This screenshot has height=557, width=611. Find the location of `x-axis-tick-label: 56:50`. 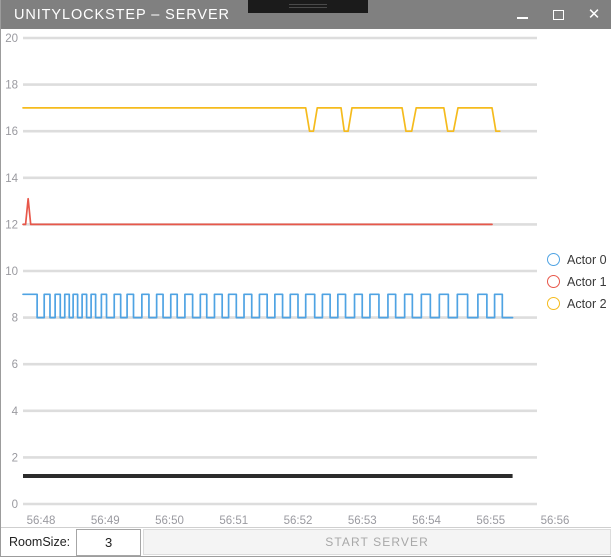

x-axis-tick-label: 56:50 is located at coordinates (169, 521).